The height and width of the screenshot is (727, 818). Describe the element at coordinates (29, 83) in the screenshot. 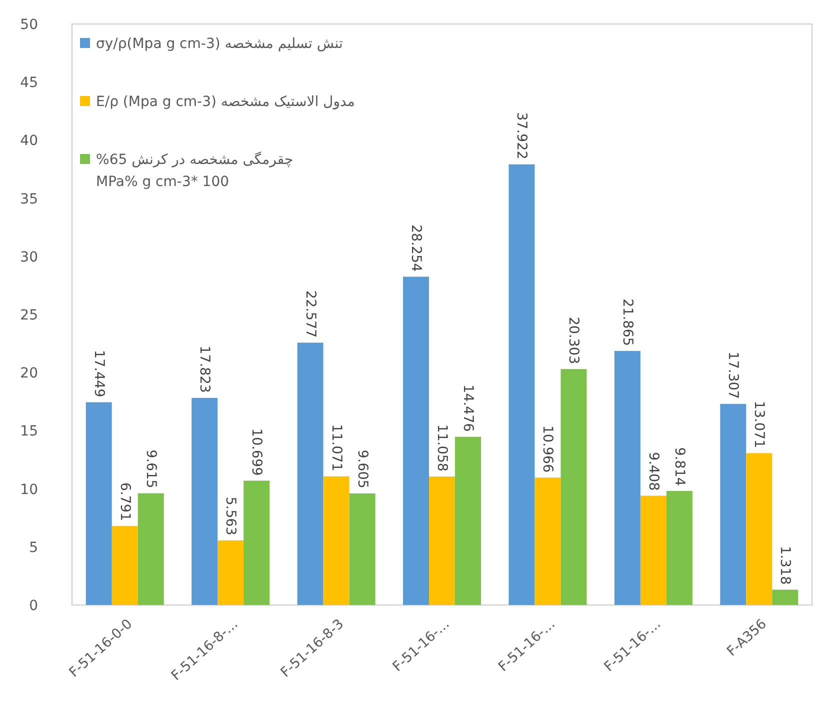

I see `y-tick-label: 45` at that location.